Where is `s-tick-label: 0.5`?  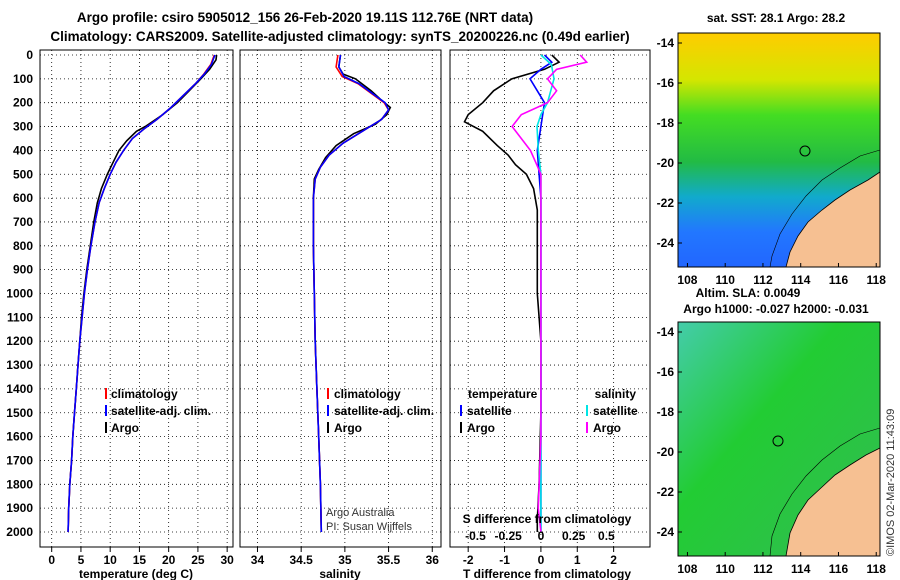 s-tick-label: 0.5 is located at coordinates (606, 536).